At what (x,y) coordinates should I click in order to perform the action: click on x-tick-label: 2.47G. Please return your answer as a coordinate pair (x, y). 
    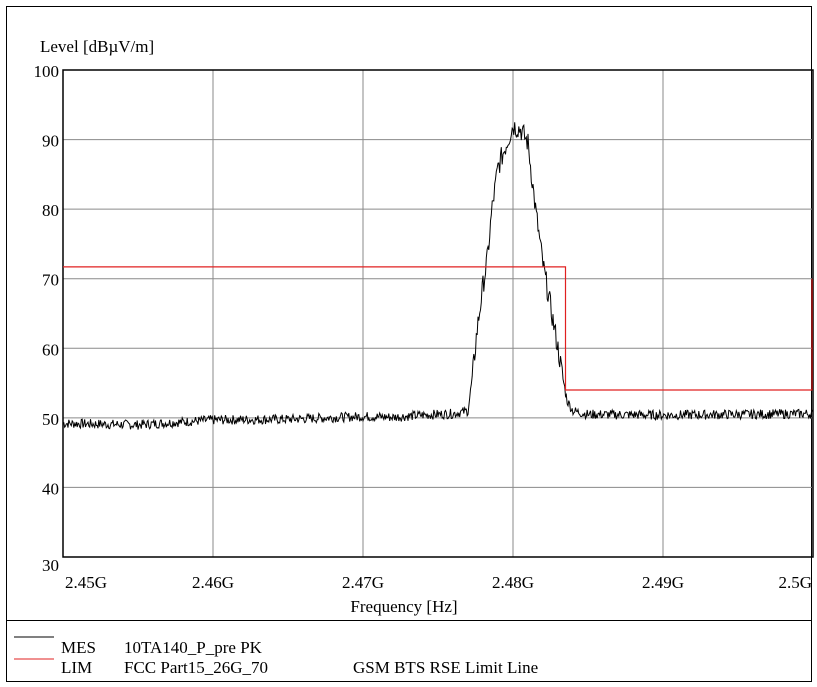
    Looking at the image, I should click on (363, 582).